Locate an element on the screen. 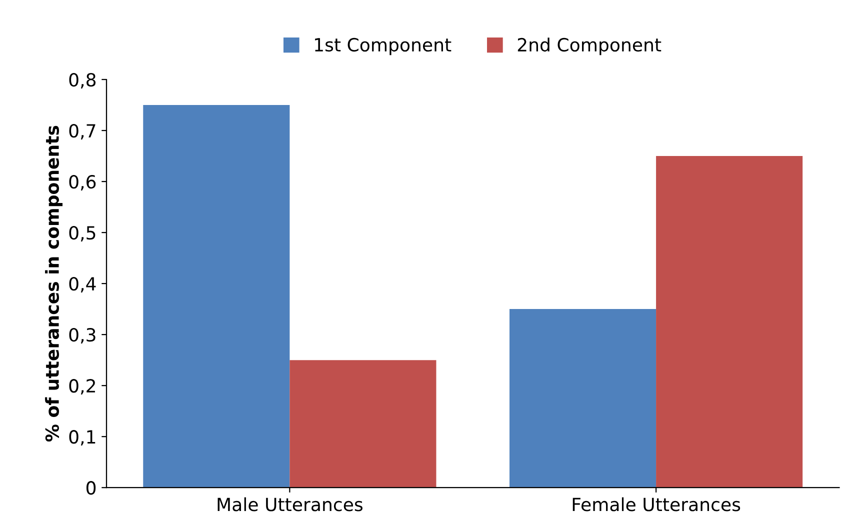  y-tick-label: 0 is located at coordinates (91, 488).